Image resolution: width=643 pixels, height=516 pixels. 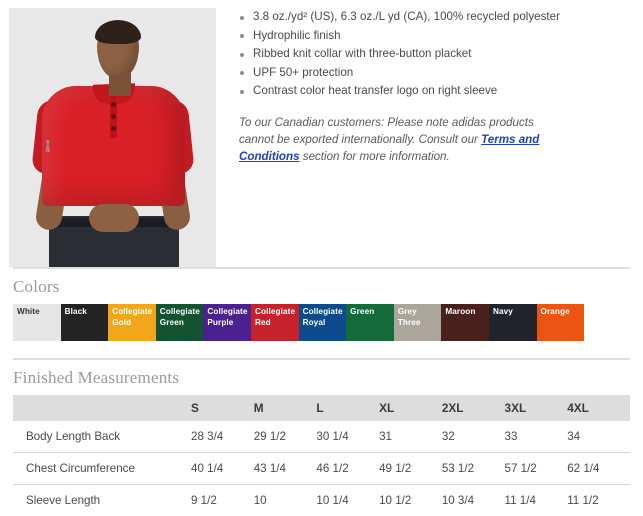 What do you see at coordinates (536, 500) in the screenshot?
I see `measurement-value: 11 1/4` at bounding box center [536, 500].